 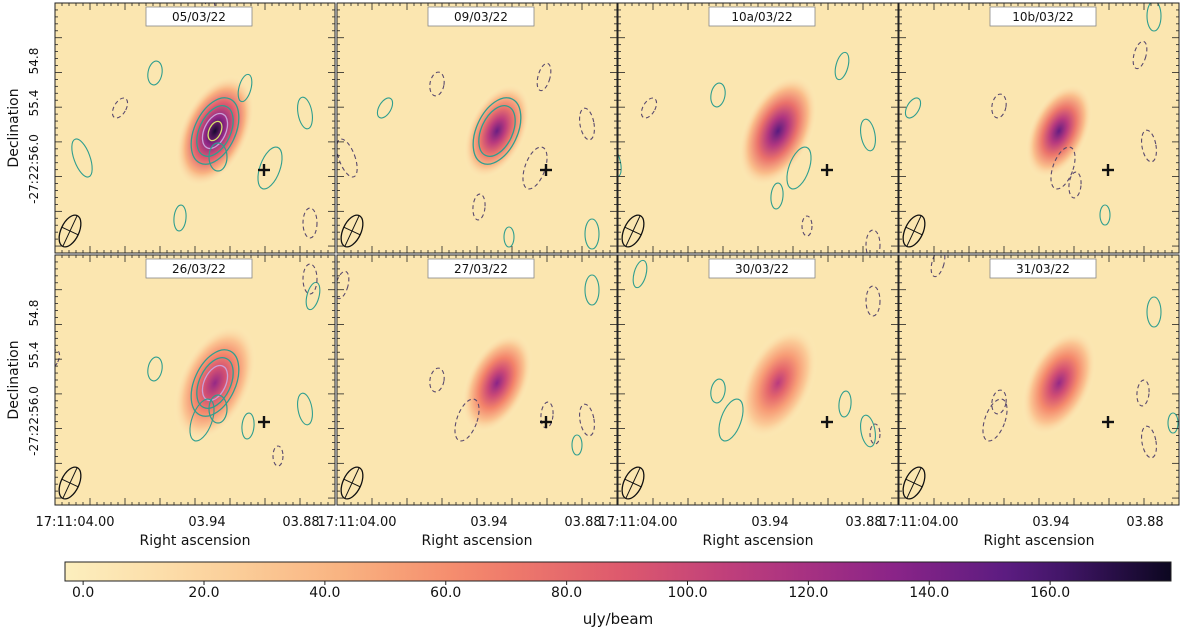 I want to click on x-axis-label: Right ascension, so click(x=477, y=541).